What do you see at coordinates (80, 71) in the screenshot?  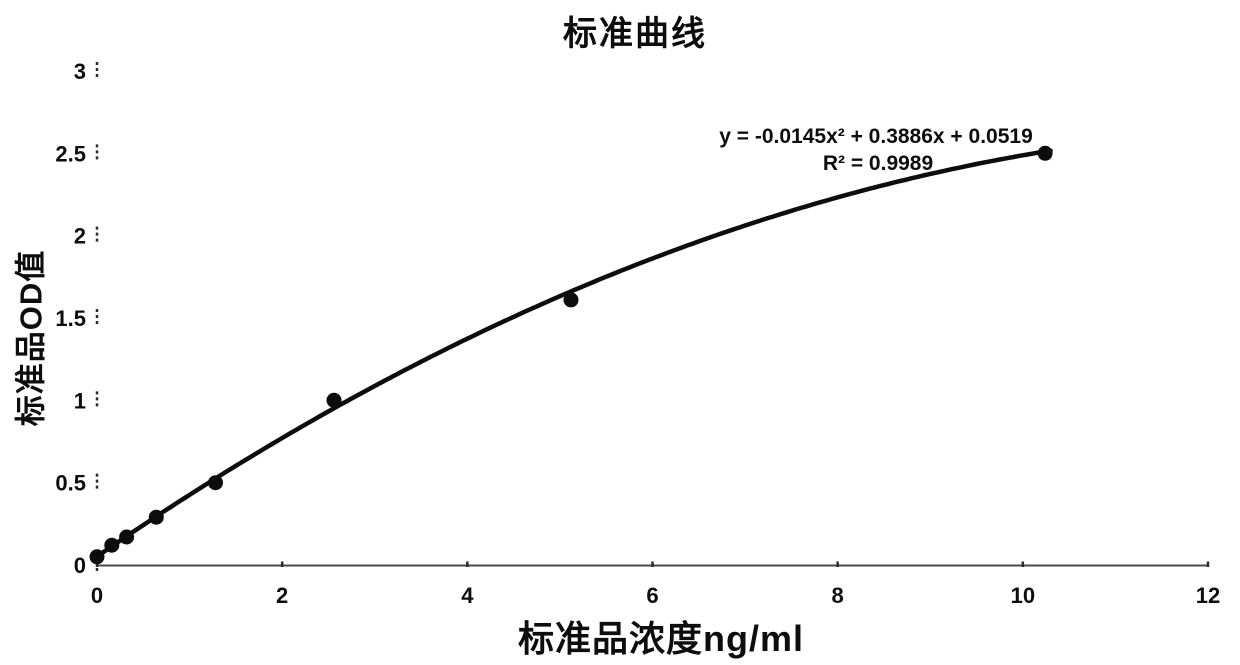 I see `y-tick-label: 3` at bounding box center [80, 71].